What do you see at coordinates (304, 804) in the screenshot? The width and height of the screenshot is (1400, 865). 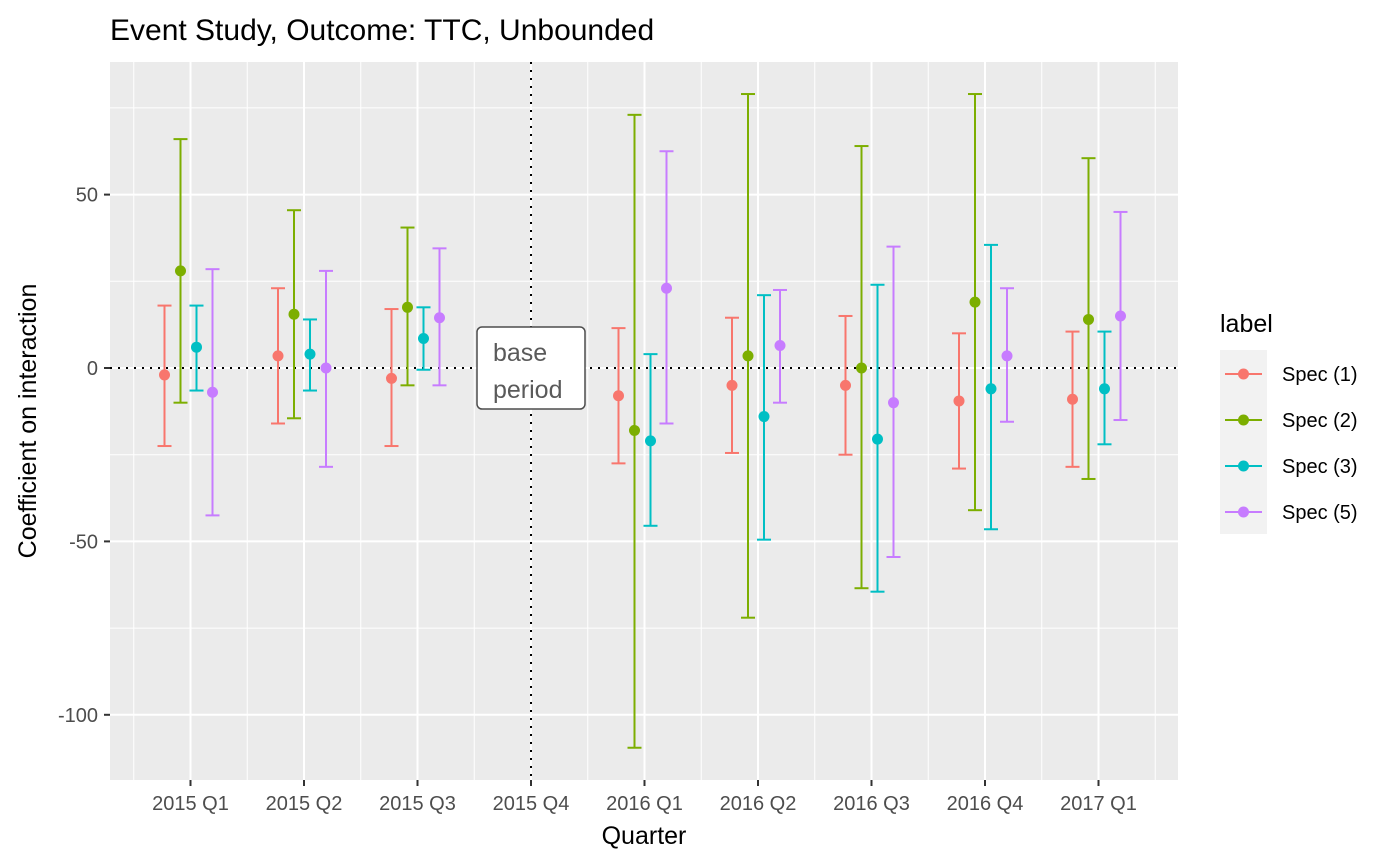 I see `x-tick-label: 2015 Q2` at bounding box center [304, 804].